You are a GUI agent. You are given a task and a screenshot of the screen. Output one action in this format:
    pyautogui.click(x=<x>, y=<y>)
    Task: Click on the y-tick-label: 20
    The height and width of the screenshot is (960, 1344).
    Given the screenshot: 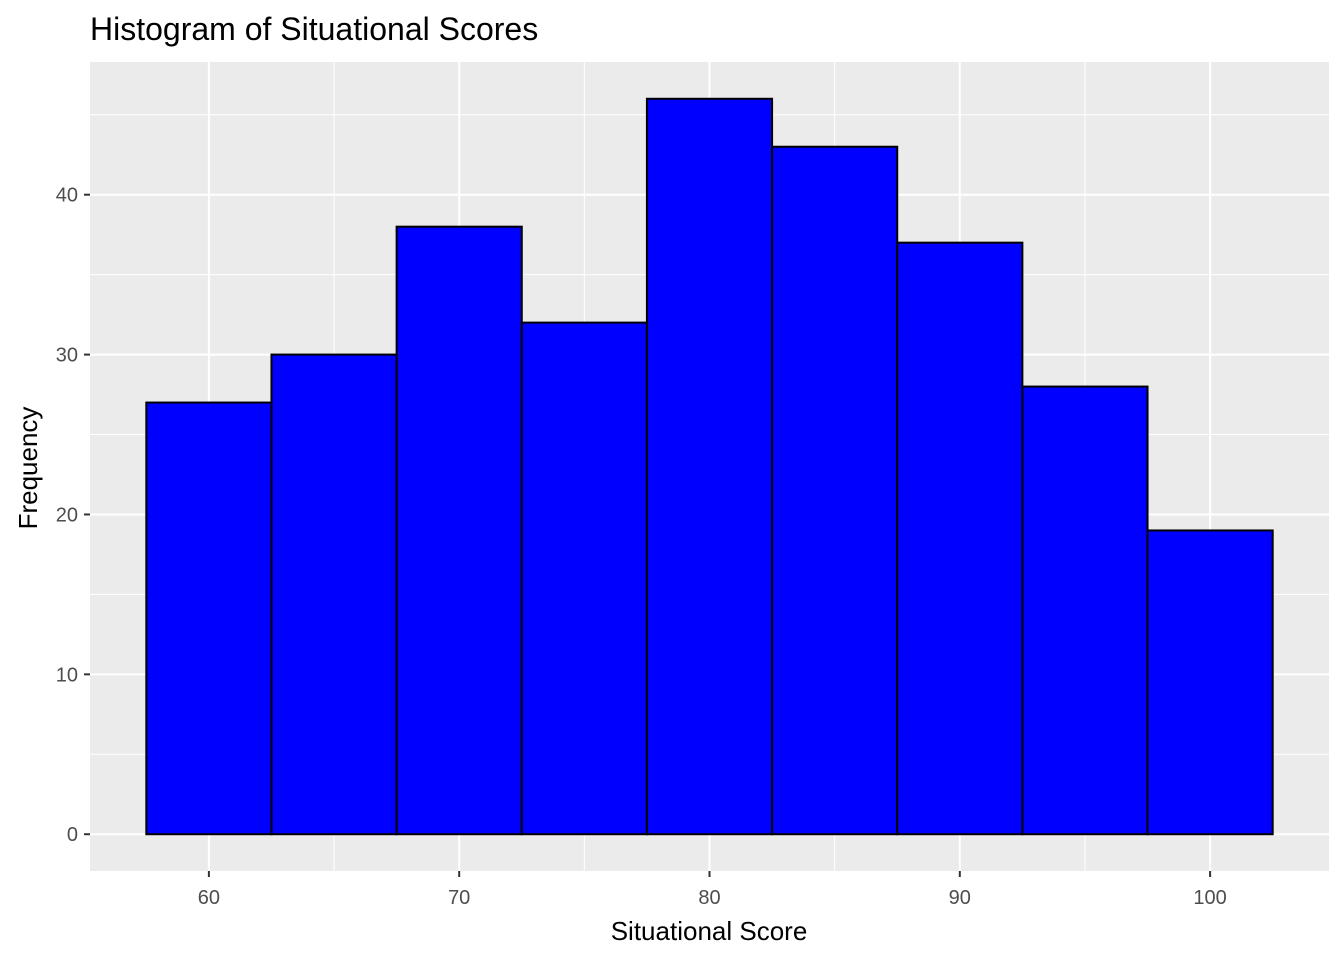 What is the action you would take?
    pyautogui.click(x=67, y=515)
    